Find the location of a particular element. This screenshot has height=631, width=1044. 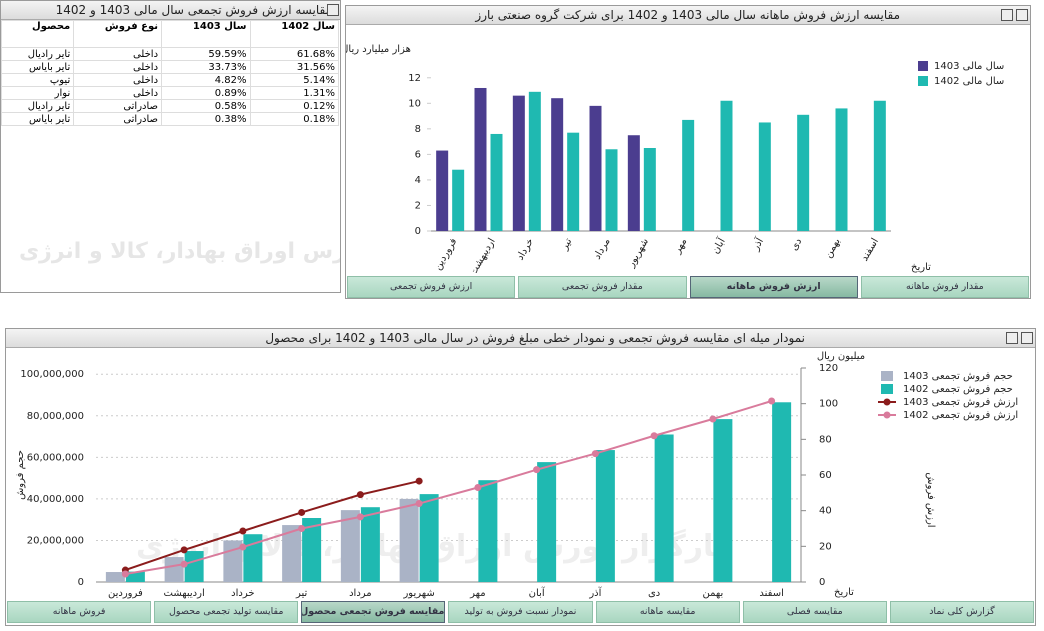

table-row: تایر رادیال داخلی 59.59% 61.68% is located at coordinates (170, 54).